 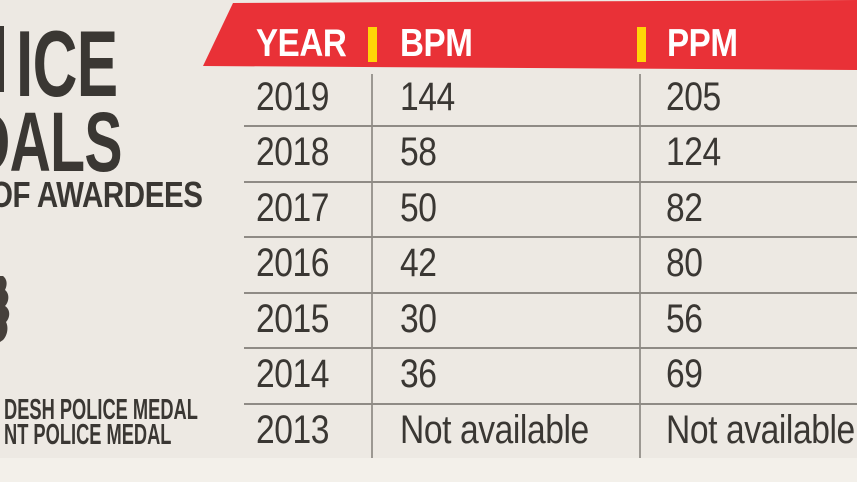 What do you see at coordinates (67, 63) in the screenshot?
I see `title-line-1: ICE` at bounding box center [67, 63].